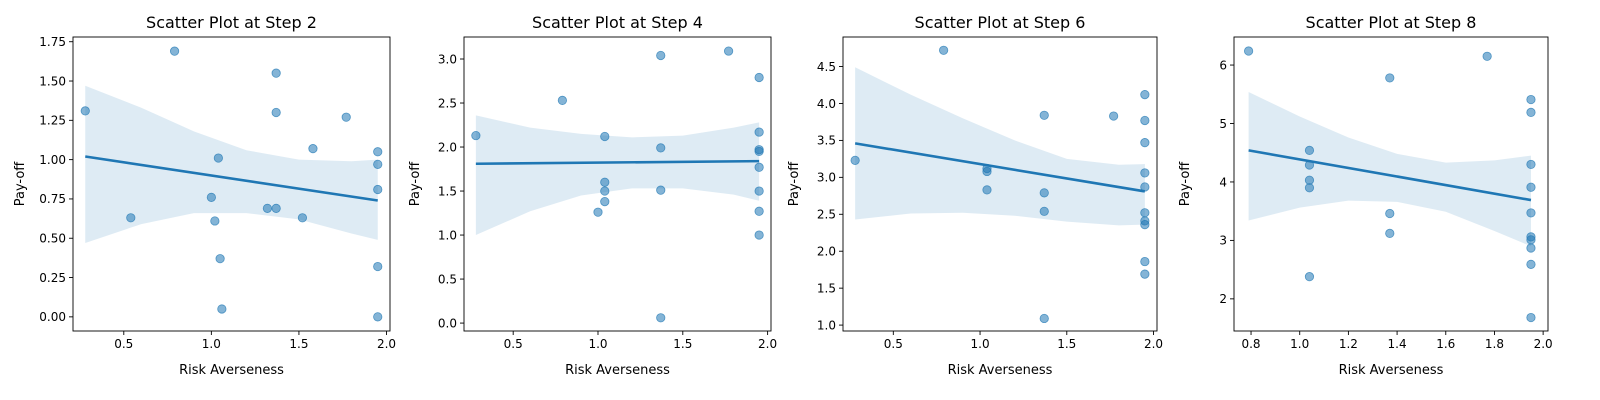  I want to click on y-tick-label: 0.0, so click(447, 323).